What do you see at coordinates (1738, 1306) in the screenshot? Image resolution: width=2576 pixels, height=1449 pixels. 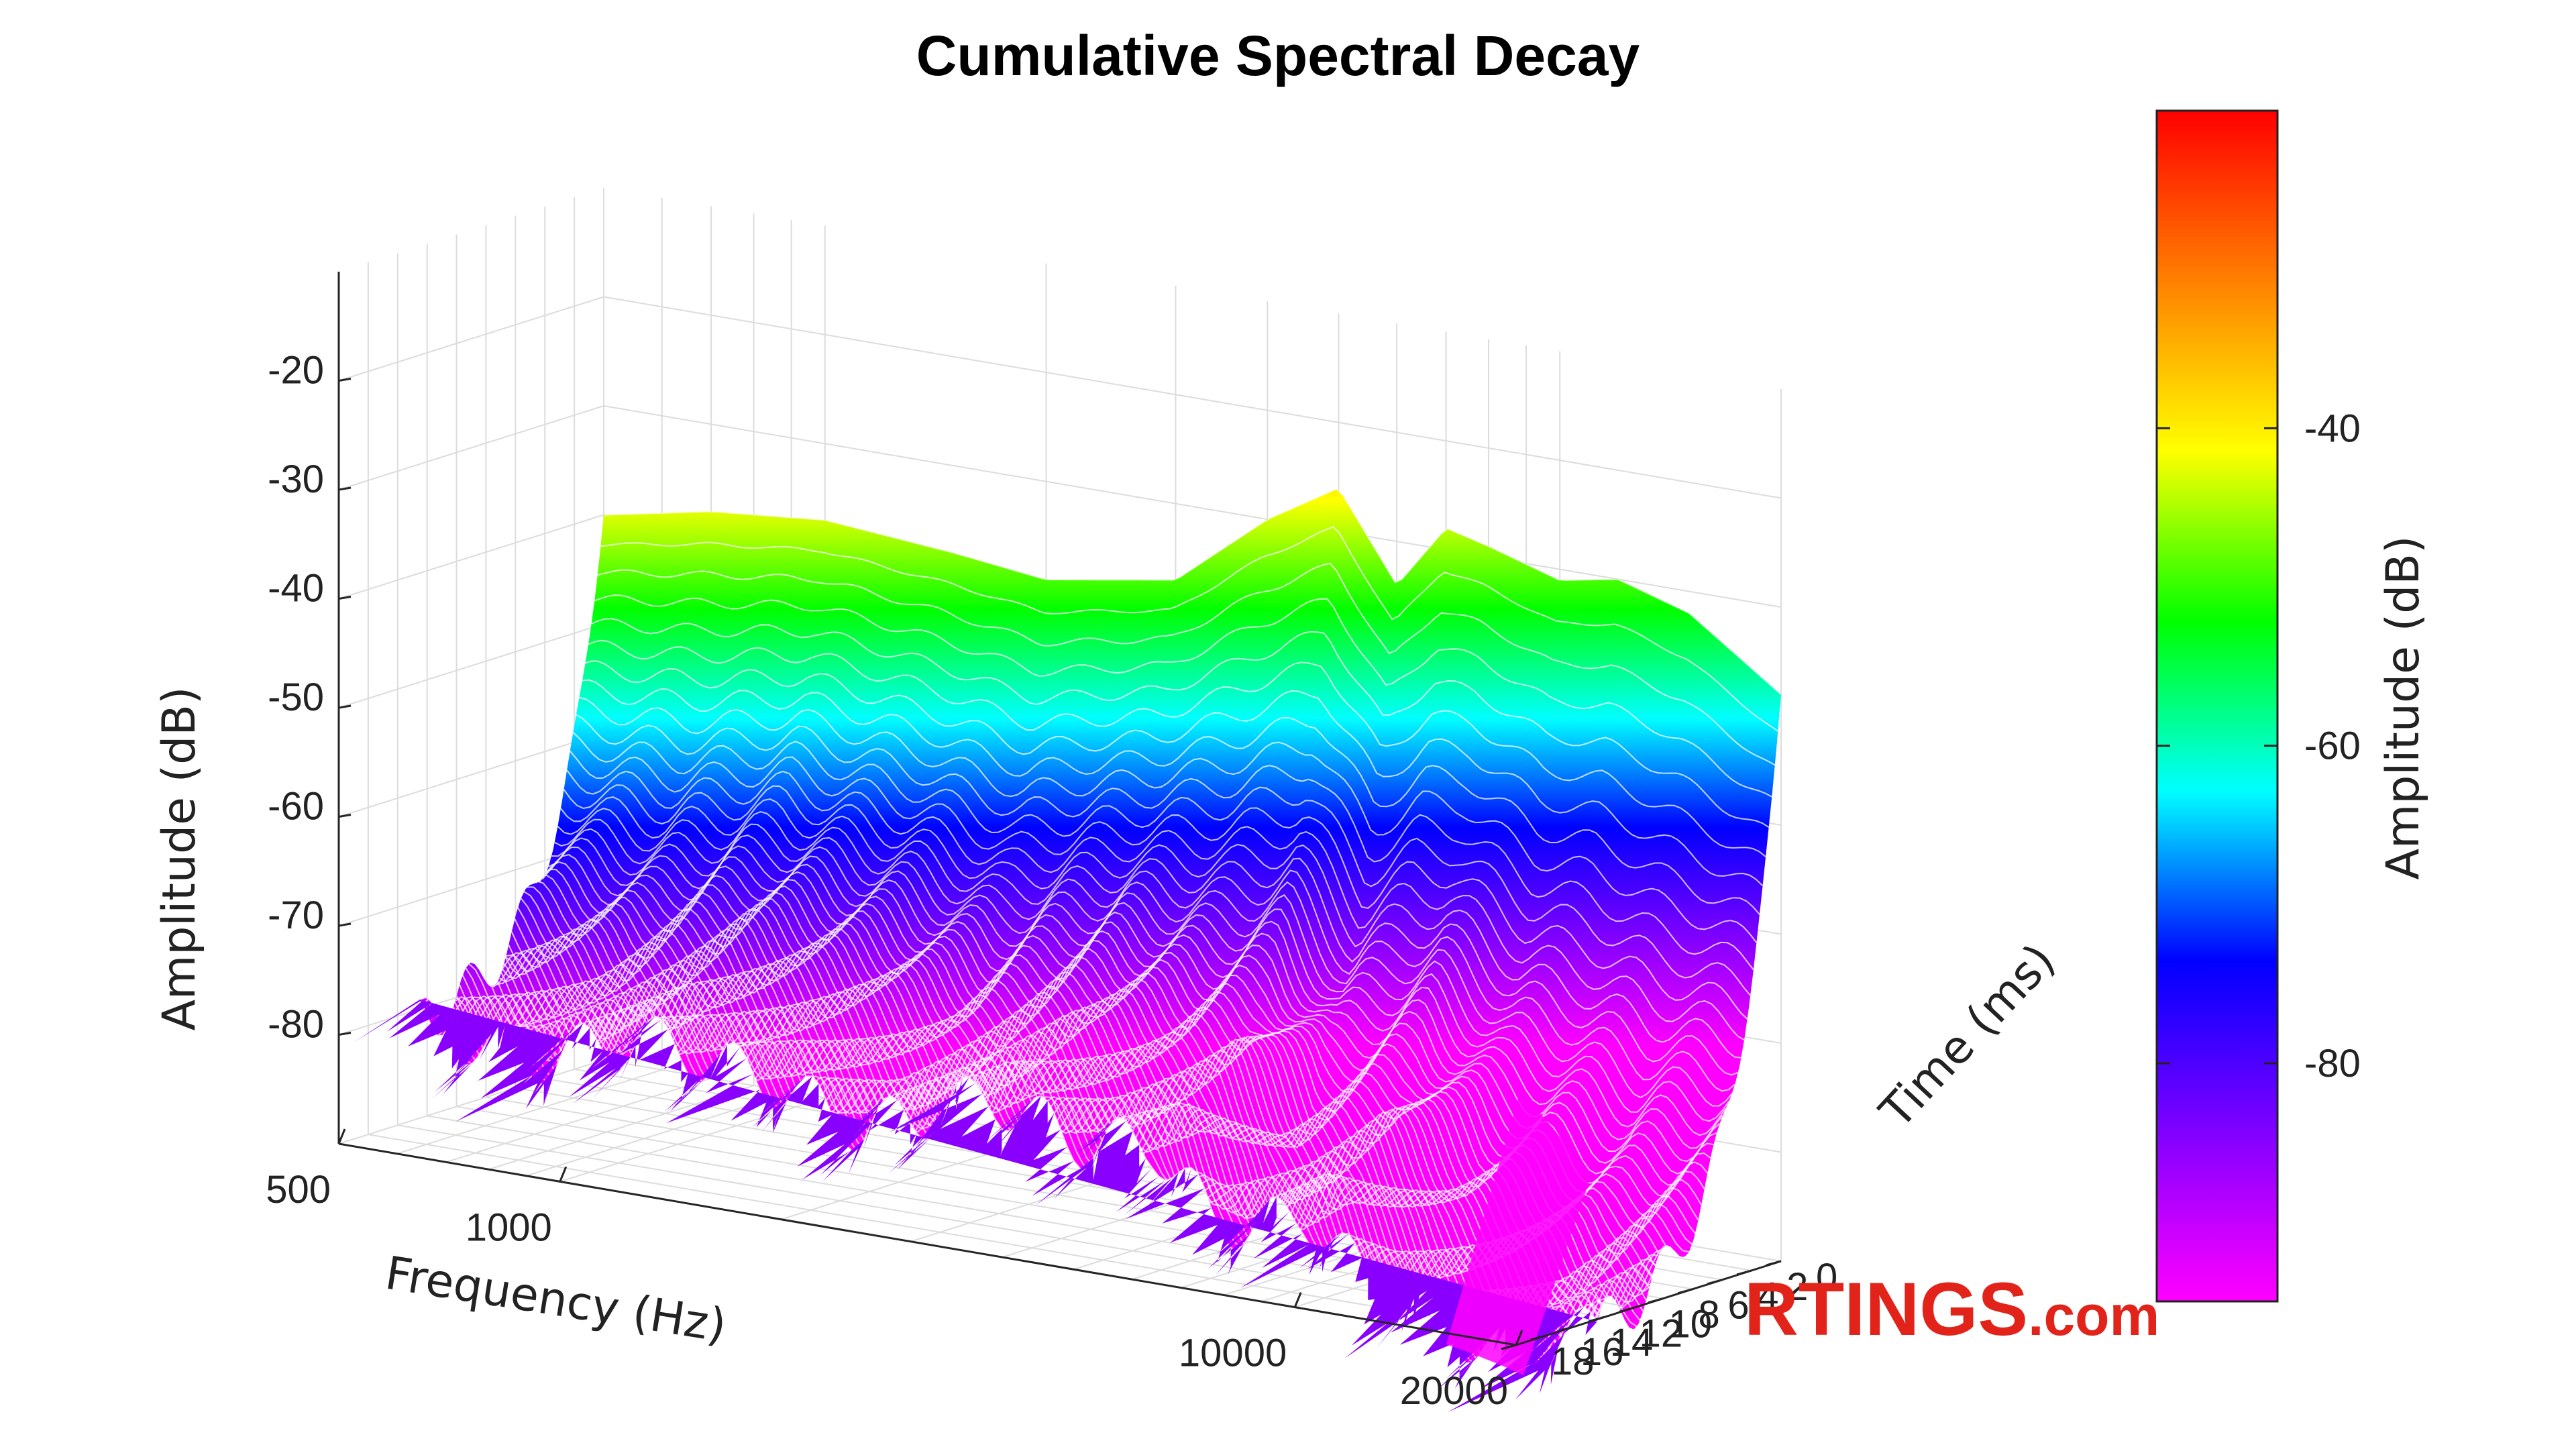 I see `time-tick-label: 6` at bounding box center [1738, 1306].